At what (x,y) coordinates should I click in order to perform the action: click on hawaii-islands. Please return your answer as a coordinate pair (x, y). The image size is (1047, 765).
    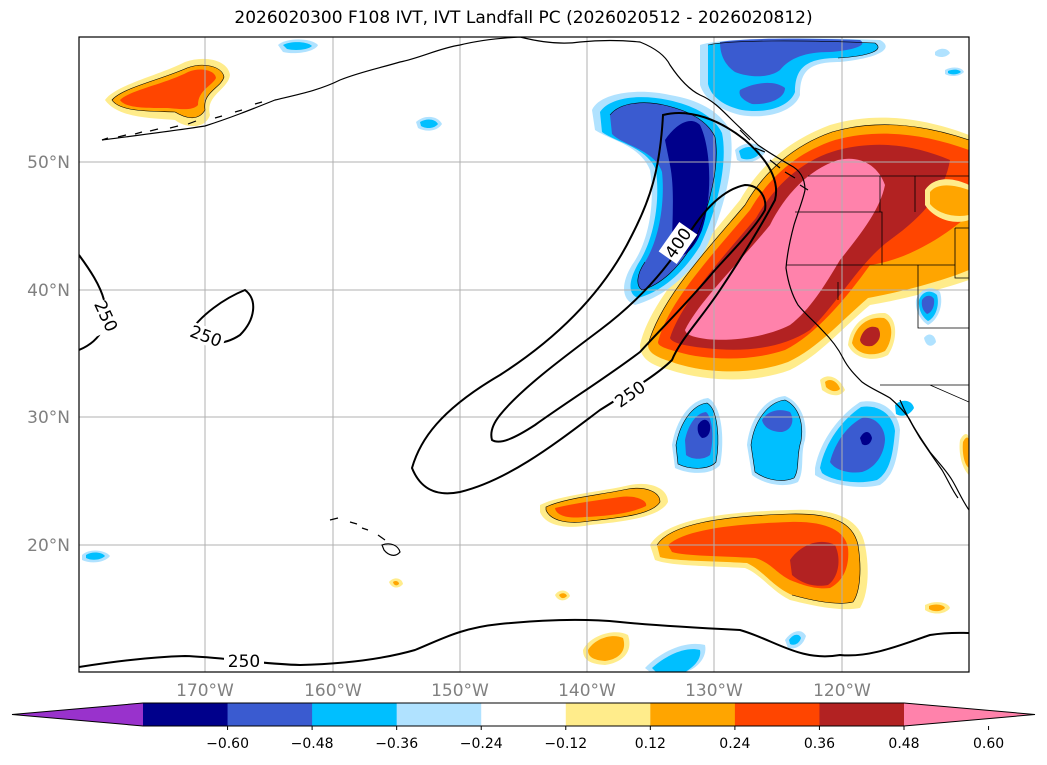
    Looking at the image, I should click on (365, 536).